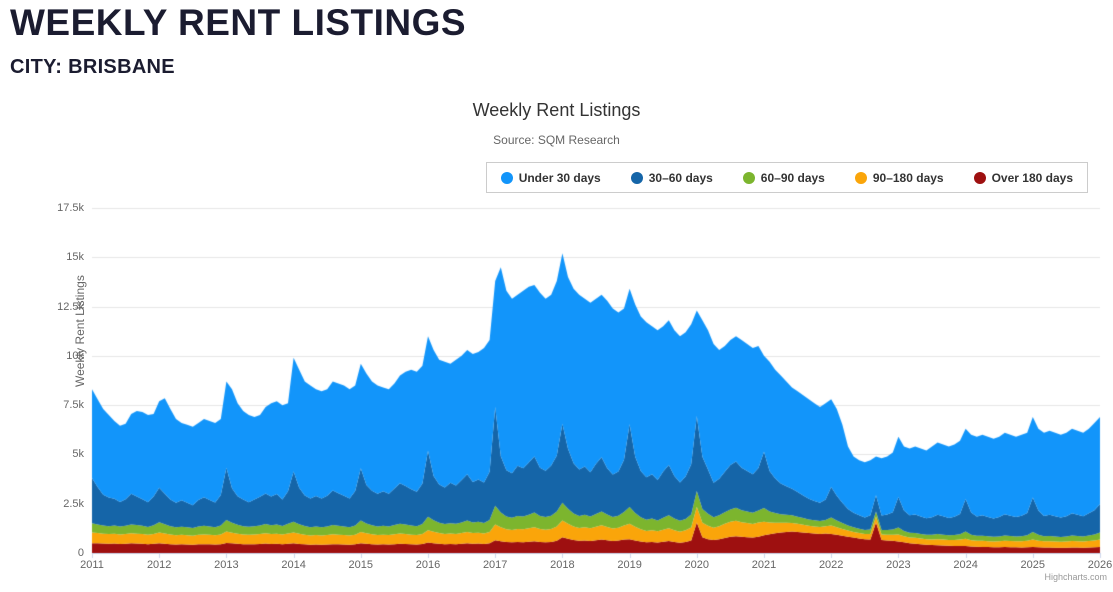 This screenshot has height=592, width=1113. I want to click on x-axis-label: 2022, so click(831, 565).